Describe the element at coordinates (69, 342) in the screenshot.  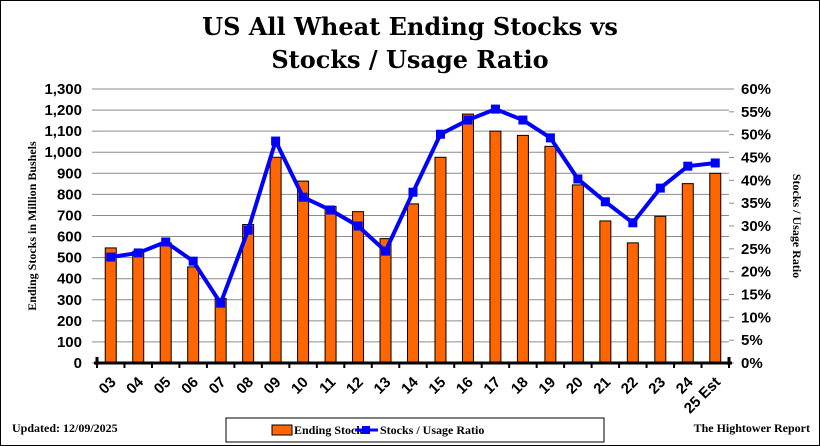
I see `left-tick-label: 100` at that location.